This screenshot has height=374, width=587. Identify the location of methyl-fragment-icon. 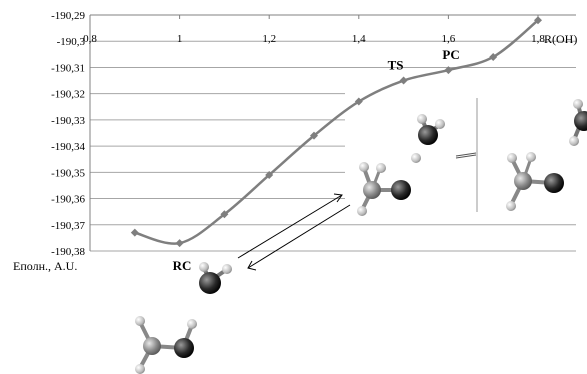
(166, 345).